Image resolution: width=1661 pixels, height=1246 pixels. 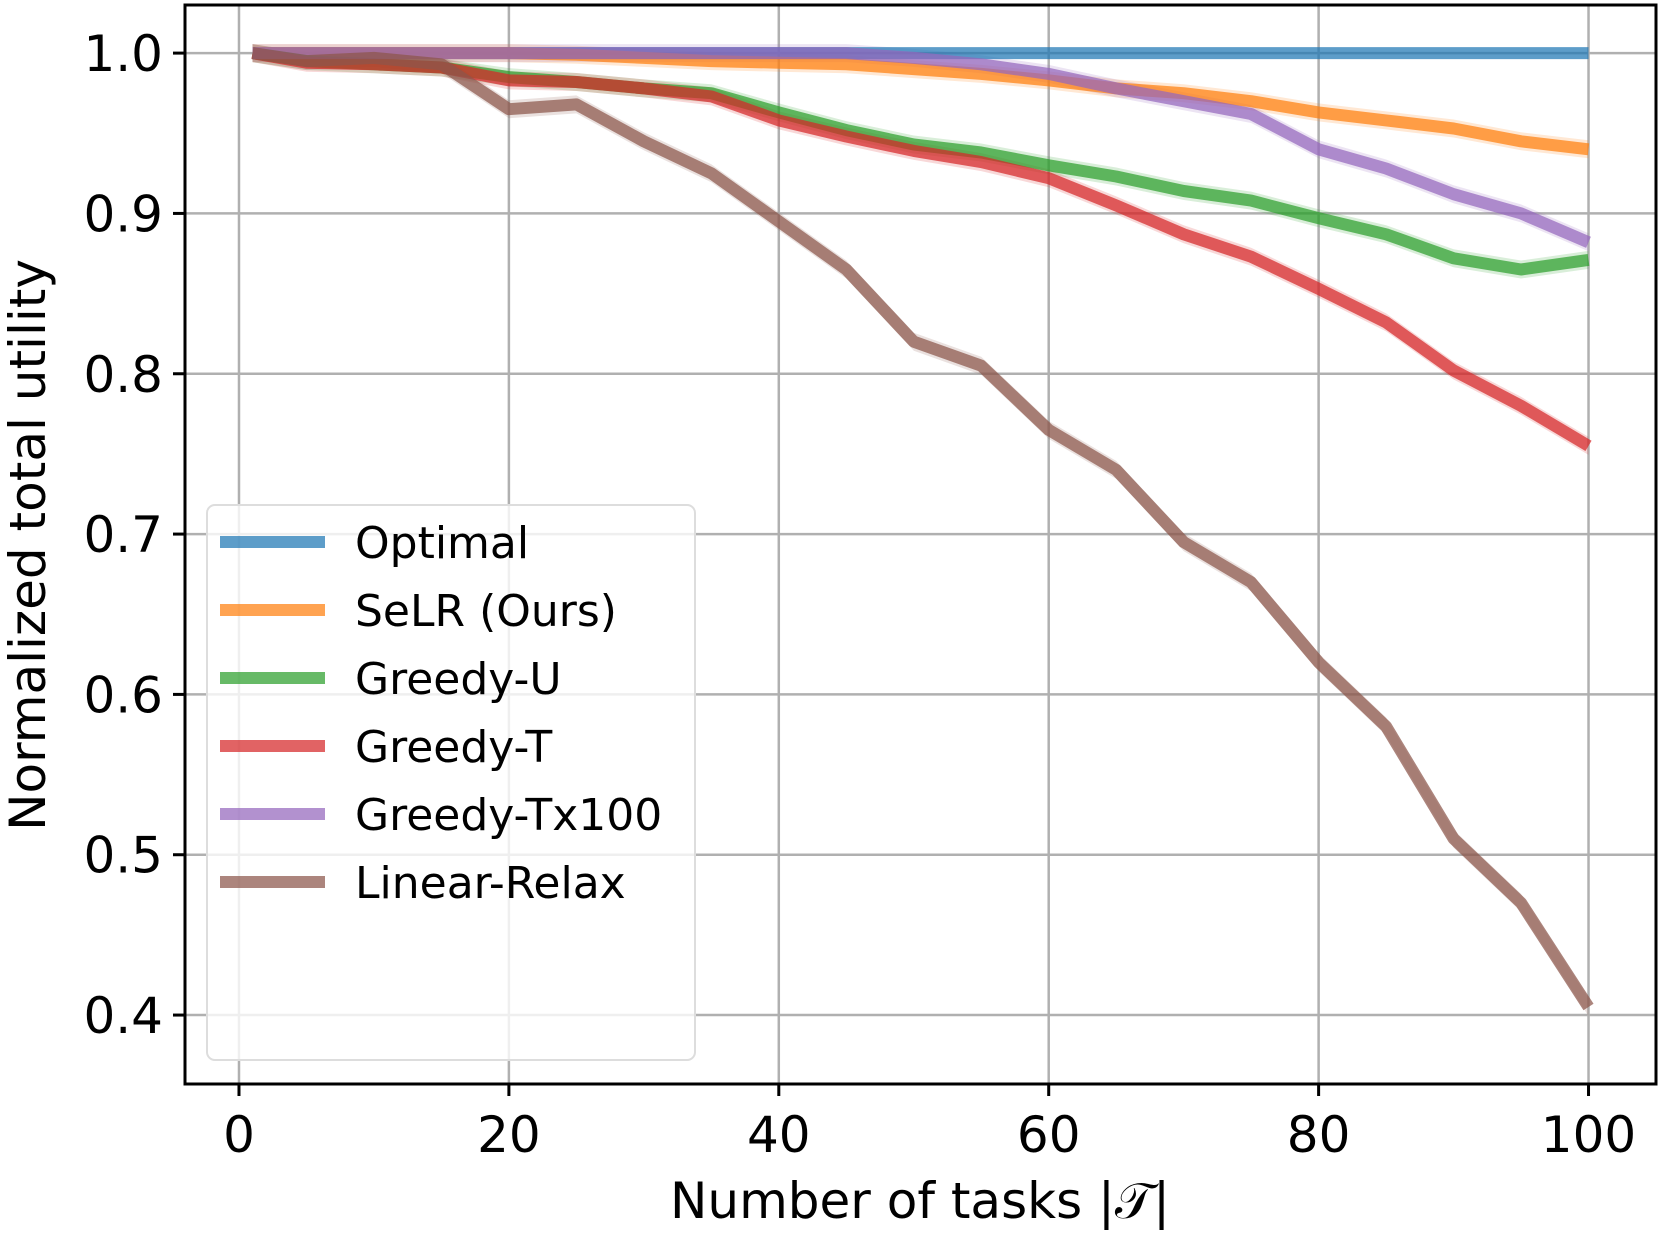 I want to click on legend-frame, so click(x=451, y=782).